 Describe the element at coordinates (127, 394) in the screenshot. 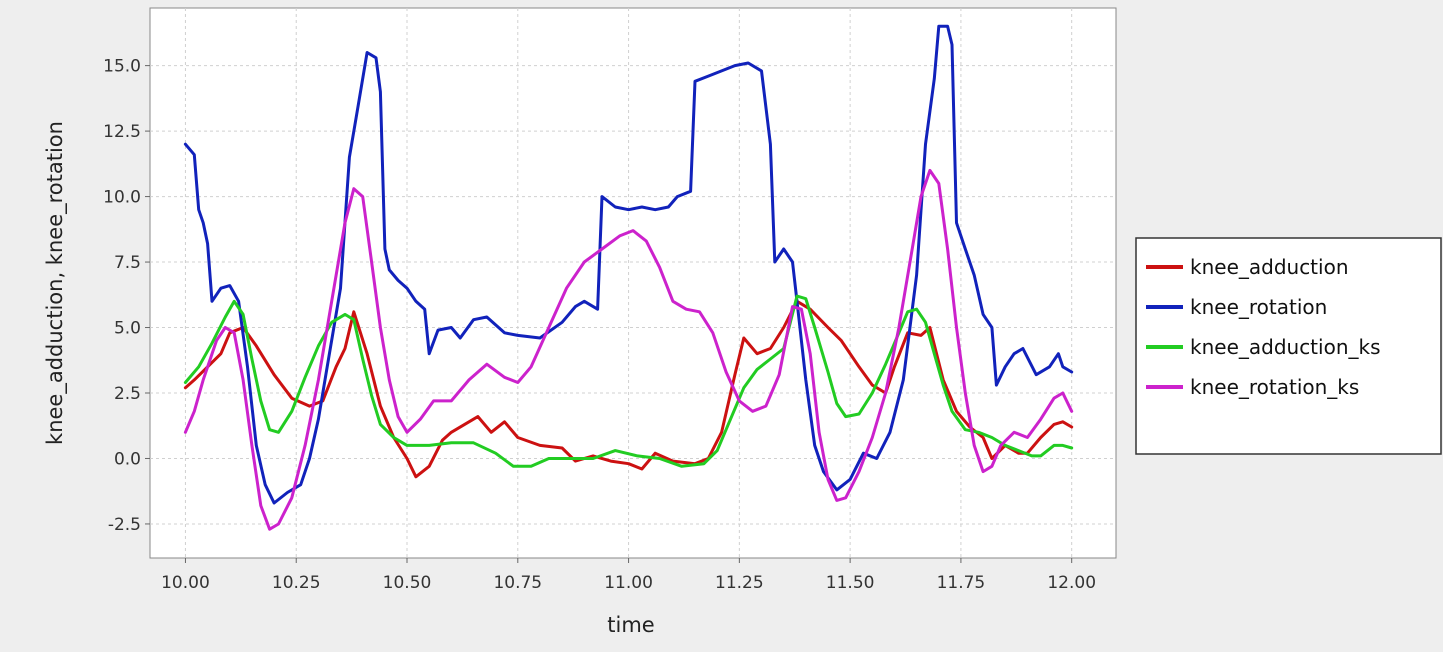

I see `y-tick-label: 2.5` at that location.